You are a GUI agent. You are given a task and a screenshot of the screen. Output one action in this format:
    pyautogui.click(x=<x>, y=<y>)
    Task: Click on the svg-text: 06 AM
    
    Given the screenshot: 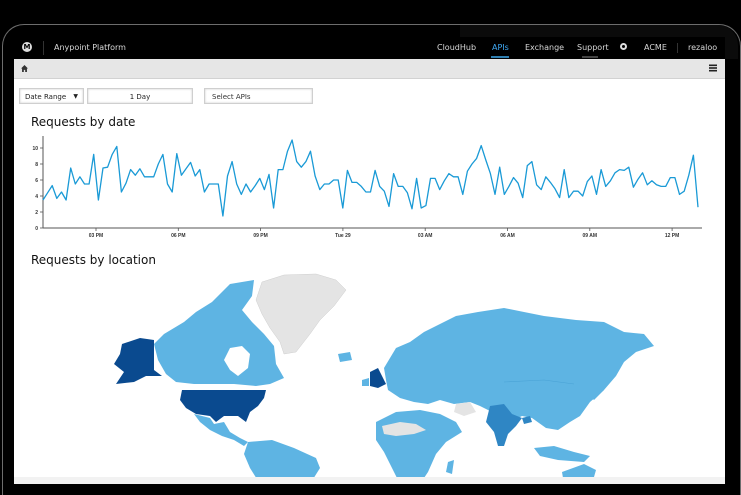 What is the action you would take?
    pyautogui.click(x=507, y=236)
    